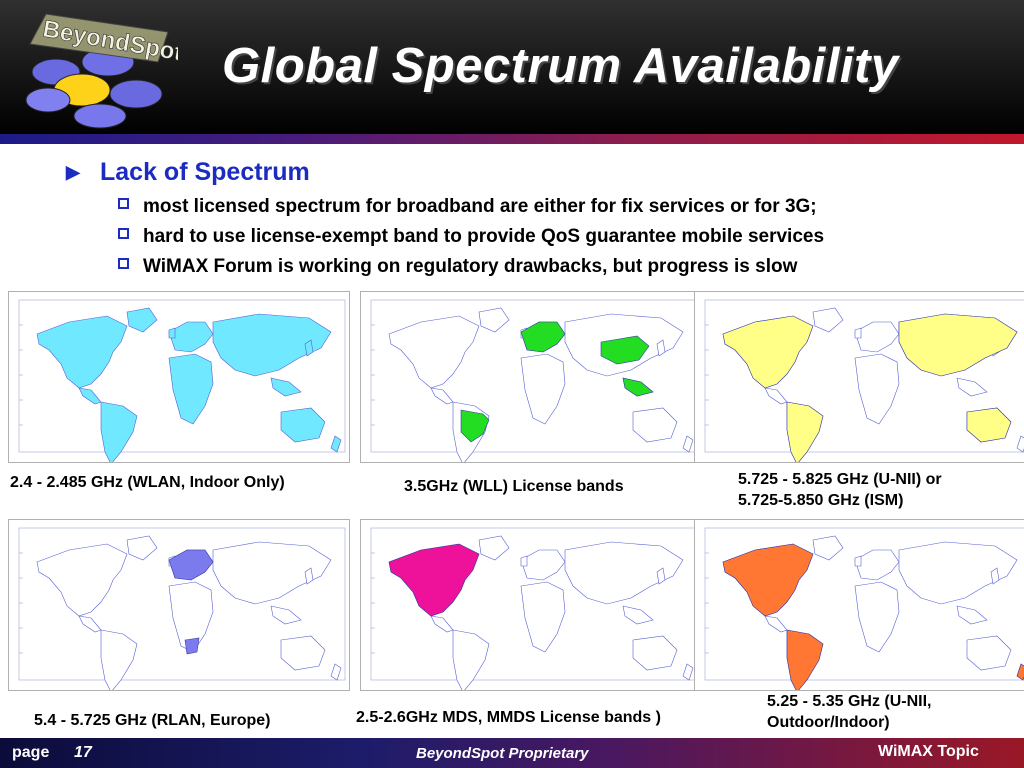 This screenshot has width=1024, height=768. What do you see at coordinates (508, 717) in the screenshot?
I see `map-caption-5: 2.5-2.6GHz MDS, MMDS License bands )` at bounding box center [508, 717].